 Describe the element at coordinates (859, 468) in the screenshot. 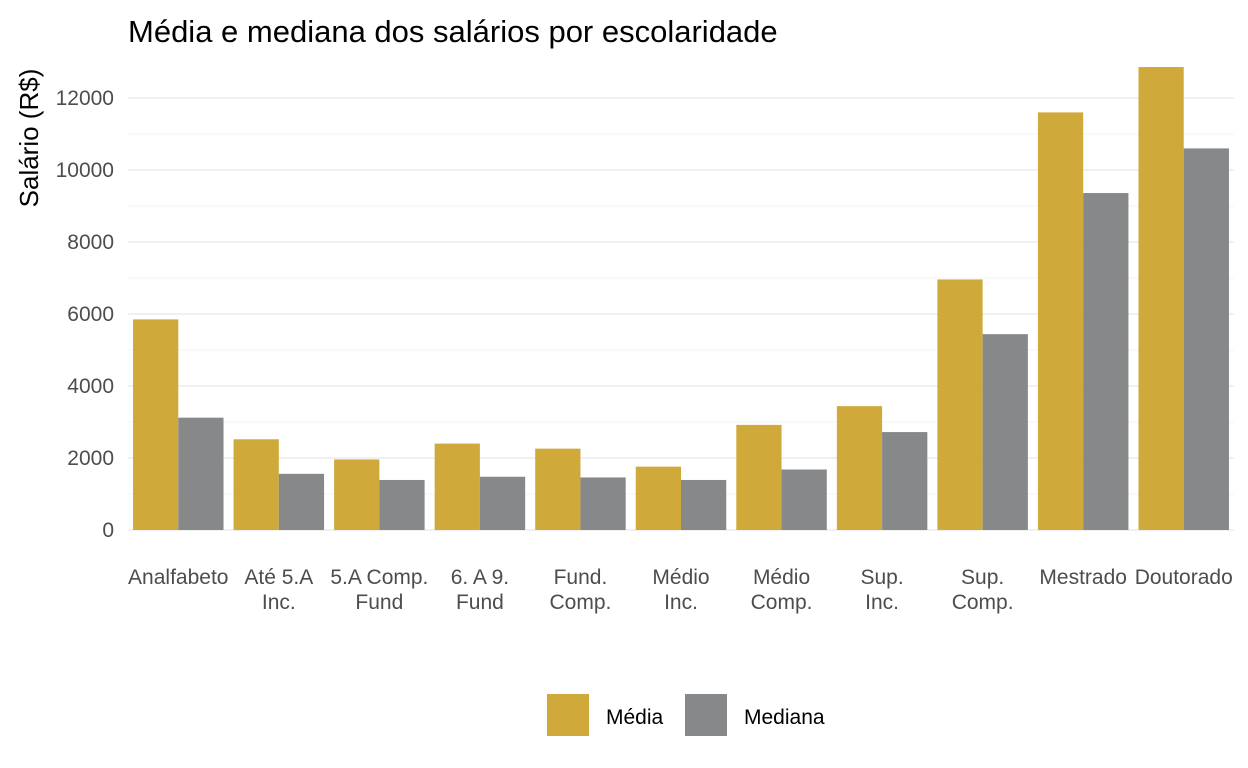

I see `bar-media: Sup. Inc. — Média: 3440` at that location.